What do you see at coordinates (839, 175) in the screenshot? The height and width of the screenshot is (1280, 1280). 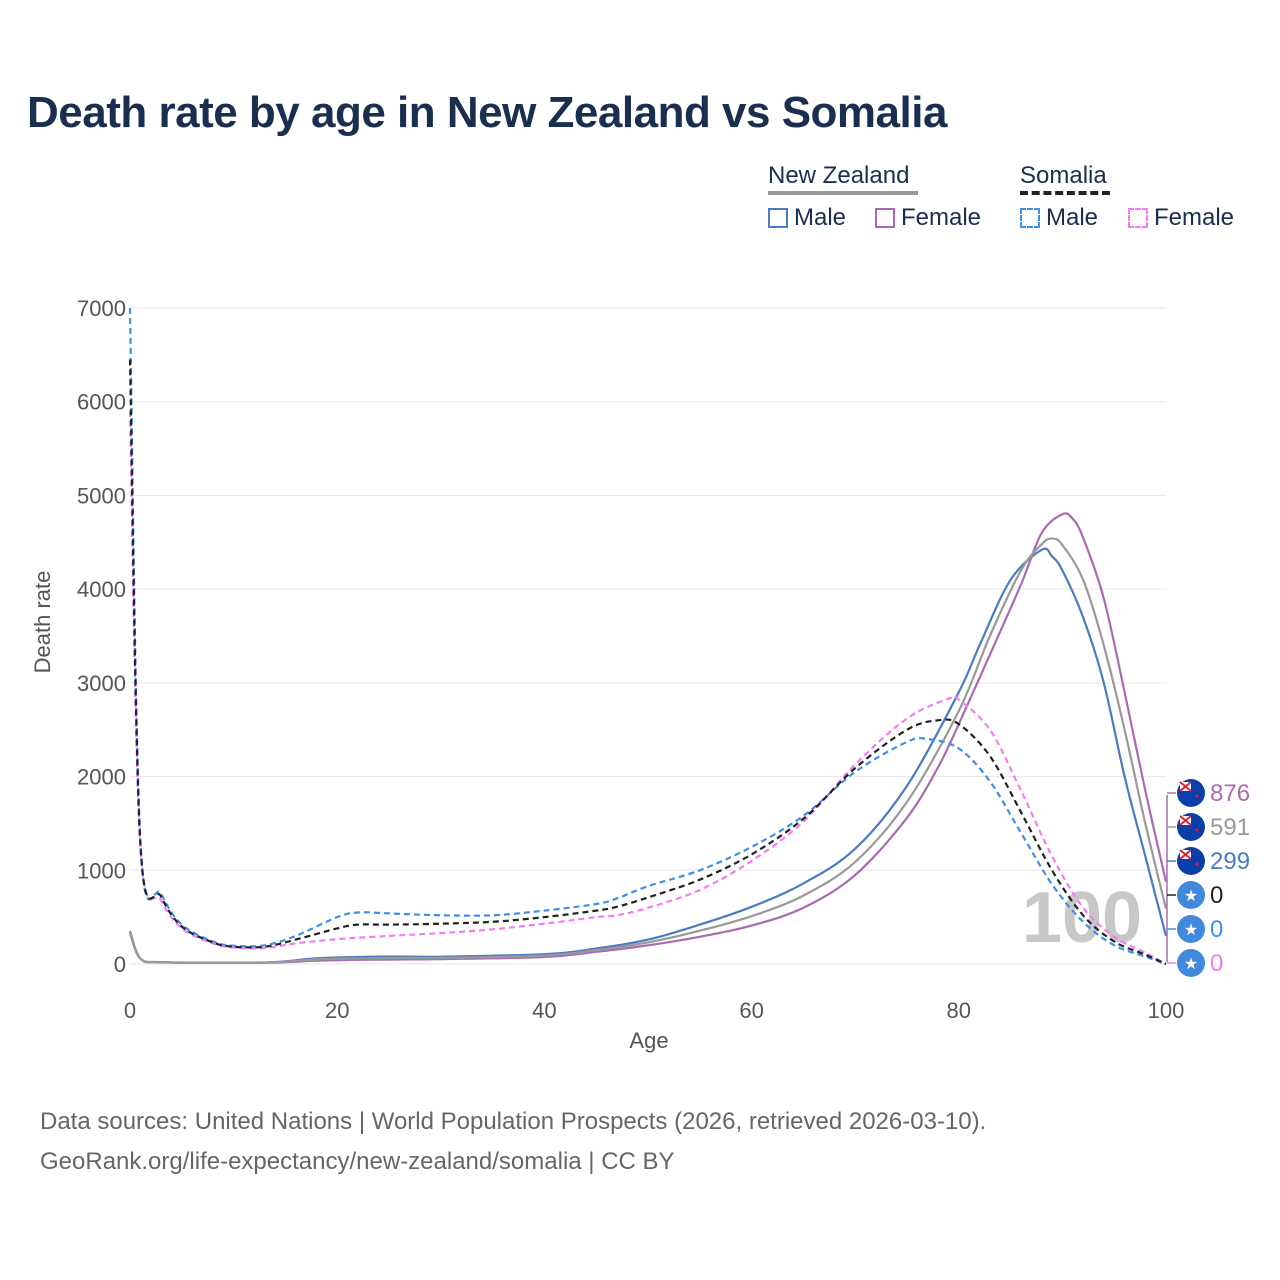 I see `legend-group-new-zealand: New Zealand` at bounding box center [839, 175].